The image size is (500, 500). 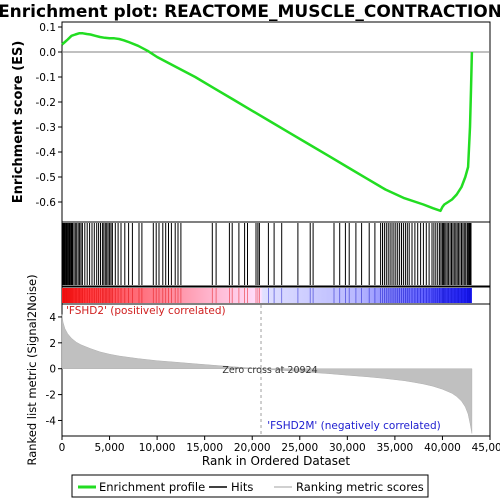 What do you see at coordinates (52, 318) in the screenshot?
I see `metric-y-tick-label: 4` at bounding box center [52, 318].